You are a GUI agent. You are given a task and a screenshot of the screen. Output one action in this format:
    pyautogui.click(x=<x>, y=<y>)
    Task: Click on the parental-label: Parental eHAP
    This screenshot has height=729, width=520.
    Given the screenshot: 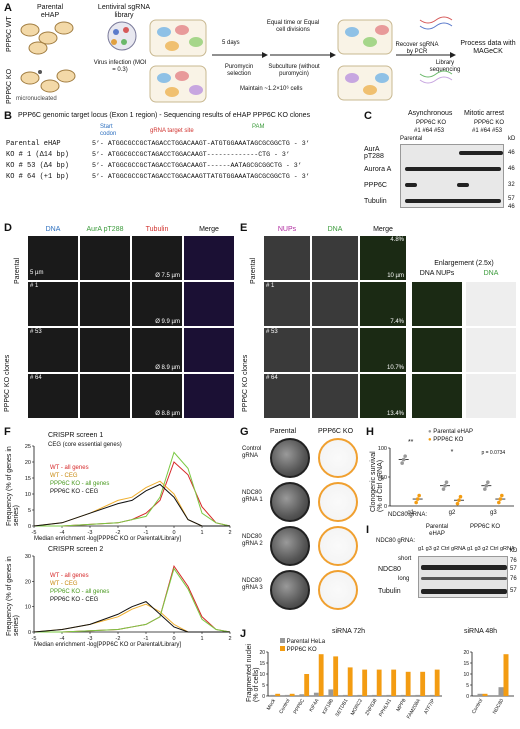 What is the action you would take?
    pyautogui.click(x=50, y=11)
    